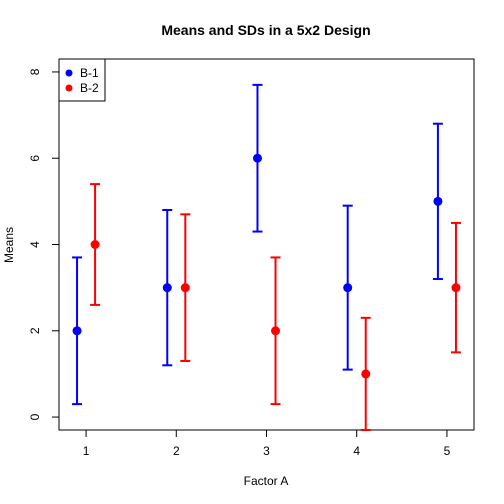  I want to click on chart-title: Means and SDs in a 5x2 Design, so click(265, 30).